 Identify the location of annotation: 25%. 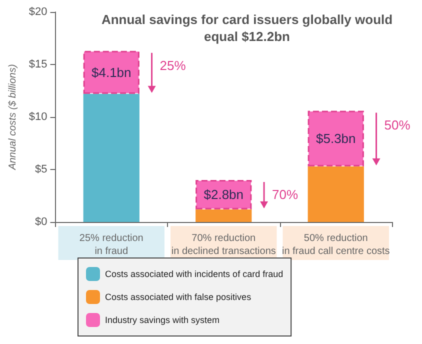
(173, 65).